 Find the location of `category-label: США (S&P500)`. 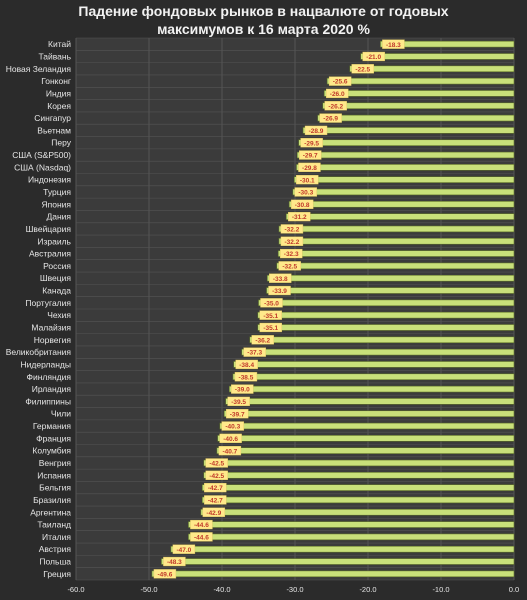

category-label: США (S&P500) is located at coordinates (41, 155).